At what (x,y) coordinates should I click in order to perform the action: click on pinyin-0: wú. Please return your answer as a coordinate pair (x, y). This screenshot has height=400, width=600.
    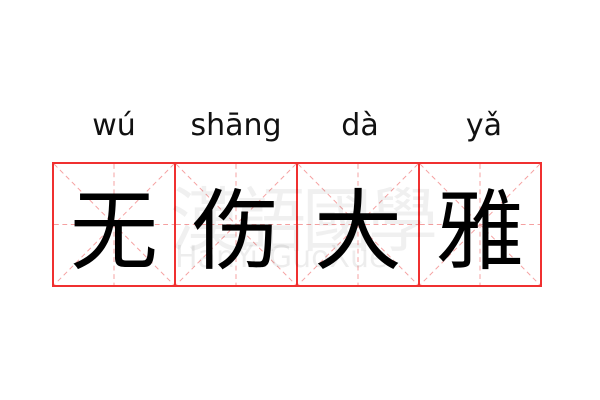
    Looking at the image, I should click on (114, 125).